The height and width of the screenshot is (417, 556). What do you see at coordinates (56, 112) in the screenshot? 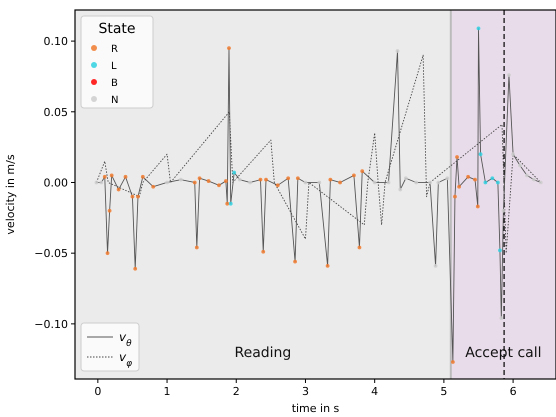
I see `y-tick-label: 0.05` at bounding box center [56, 112].